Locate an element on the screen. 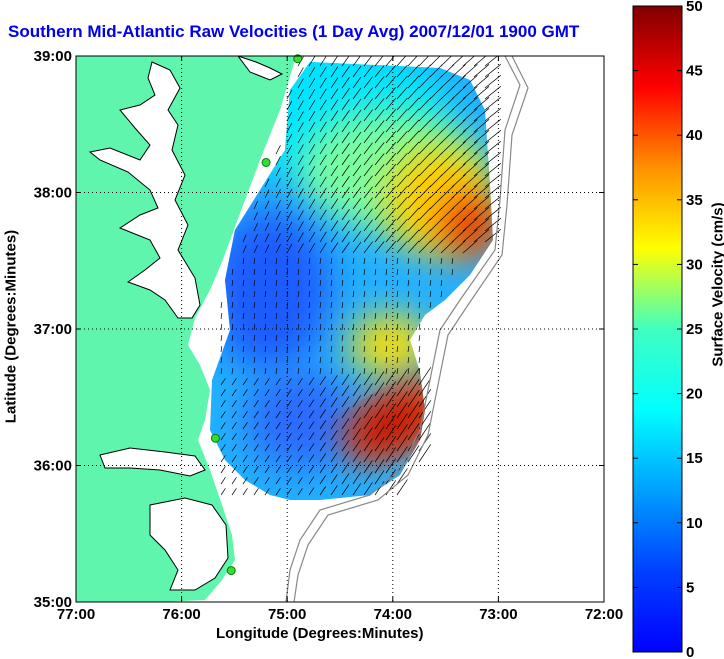 The image size is (724, 659). station-marker is located at coordinates (215, 438).